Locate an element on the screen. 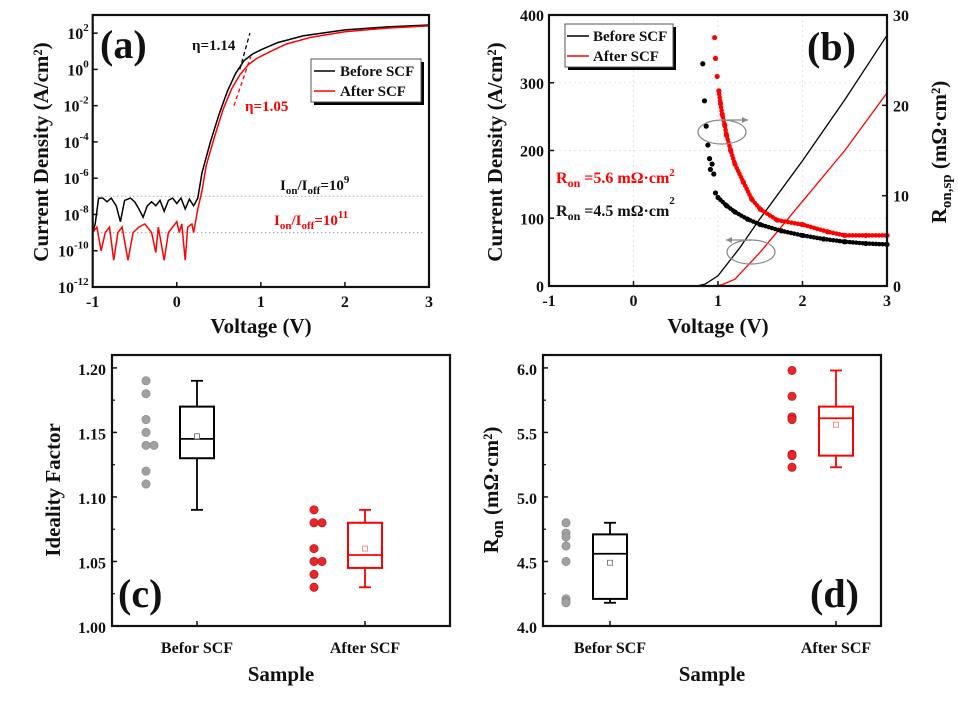  eta-before-label: η=1.14 is located at coordinates (214, 46).